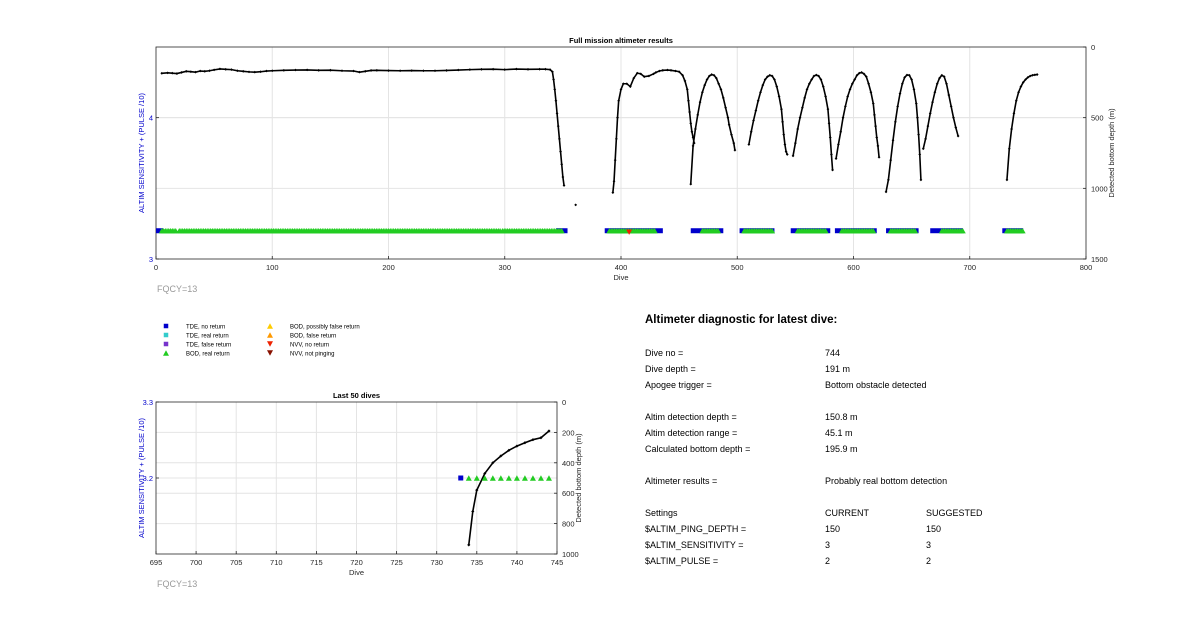 Image resolution: width=1200 pixels, height=622 pixels. I want to click on setting-sensitivity-suggested: 3, so click(929, 545).